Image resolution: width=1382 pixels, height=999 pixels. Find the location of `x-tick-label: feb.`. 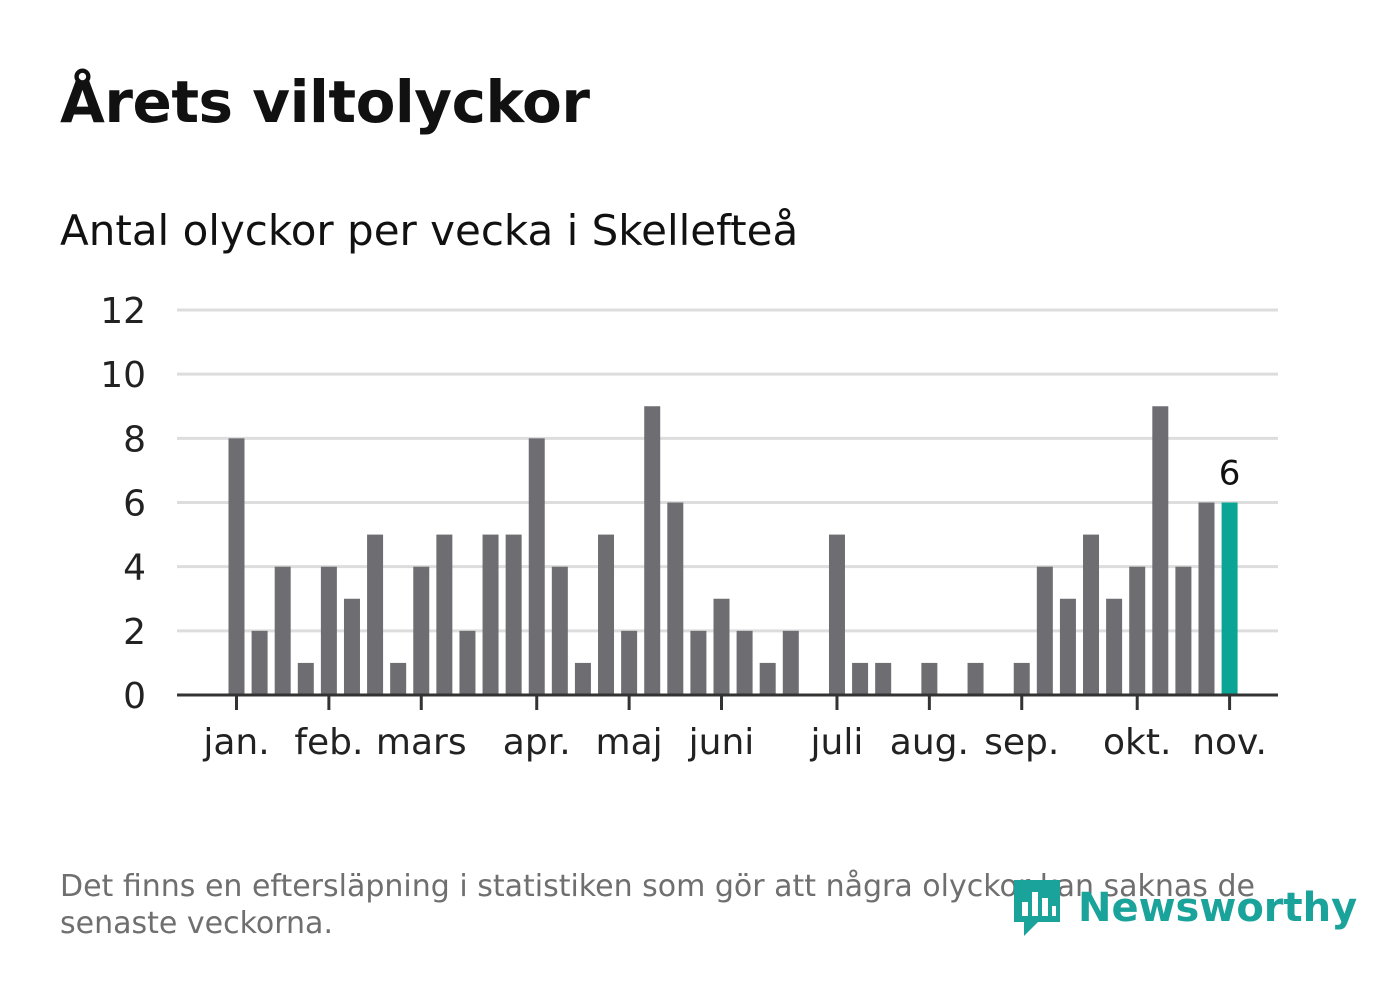

x-tick-label: feb. is located at coordinates (328, 742).